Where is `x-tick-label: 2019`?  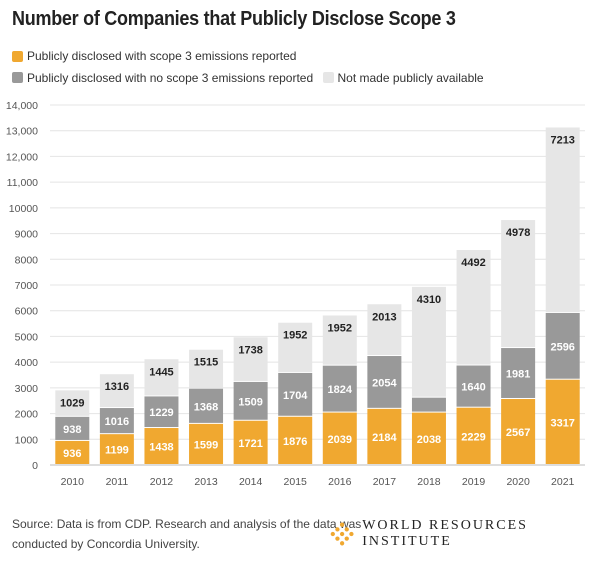
x-tick-label: 2019 is located at coordinates (474, 482).